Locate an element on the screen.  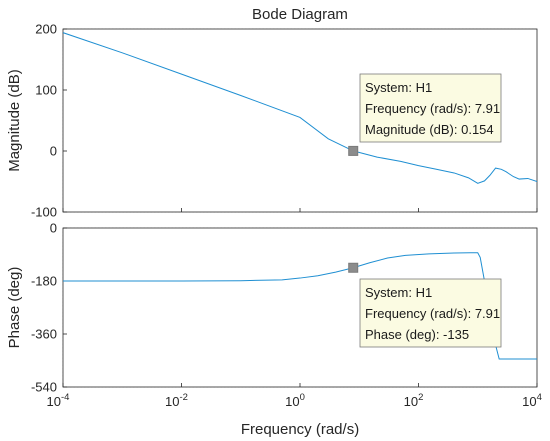
y-tick-label: -100 is located at coordinates (44, 212).